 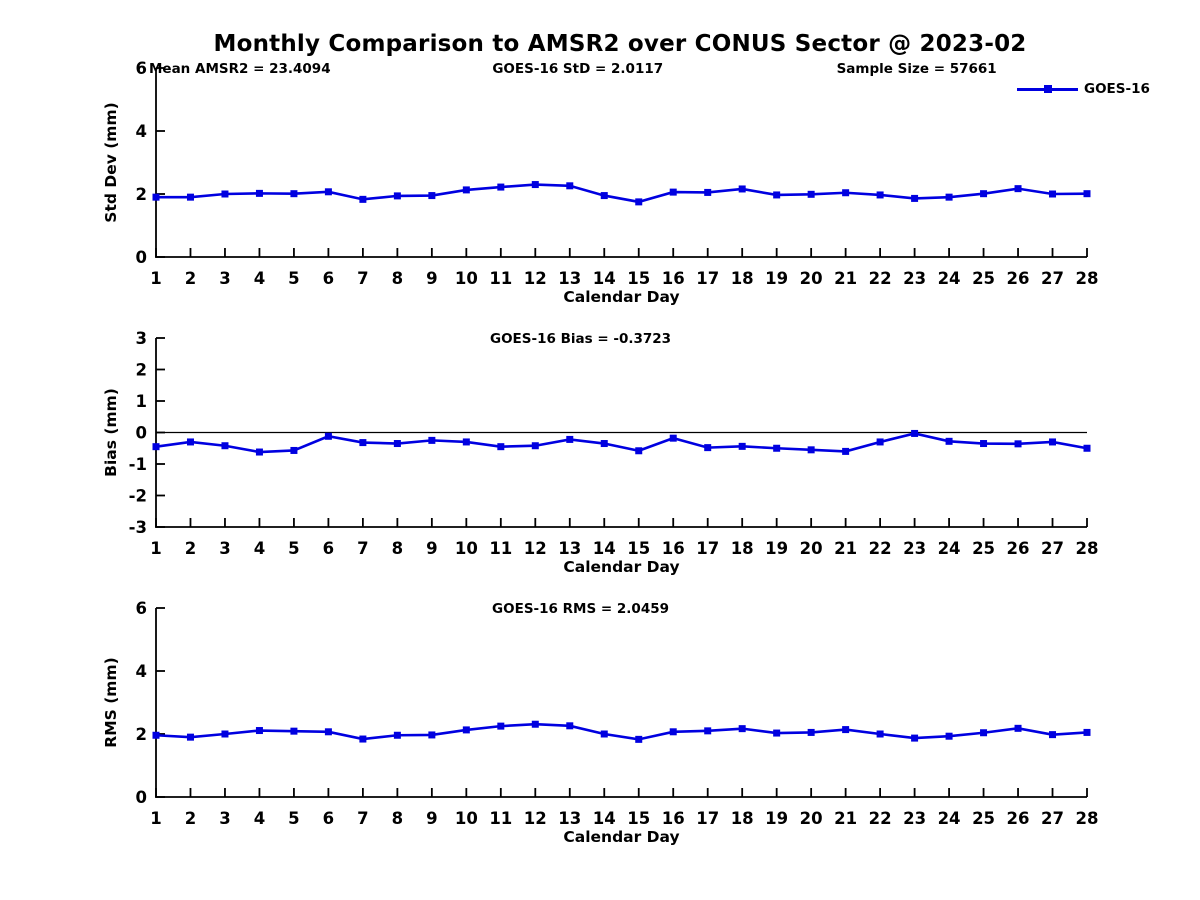 What do you see at coordinates (949, 278) in the screenshot?
I see `x-tick-label: 24` at bounding box center [949, 278].